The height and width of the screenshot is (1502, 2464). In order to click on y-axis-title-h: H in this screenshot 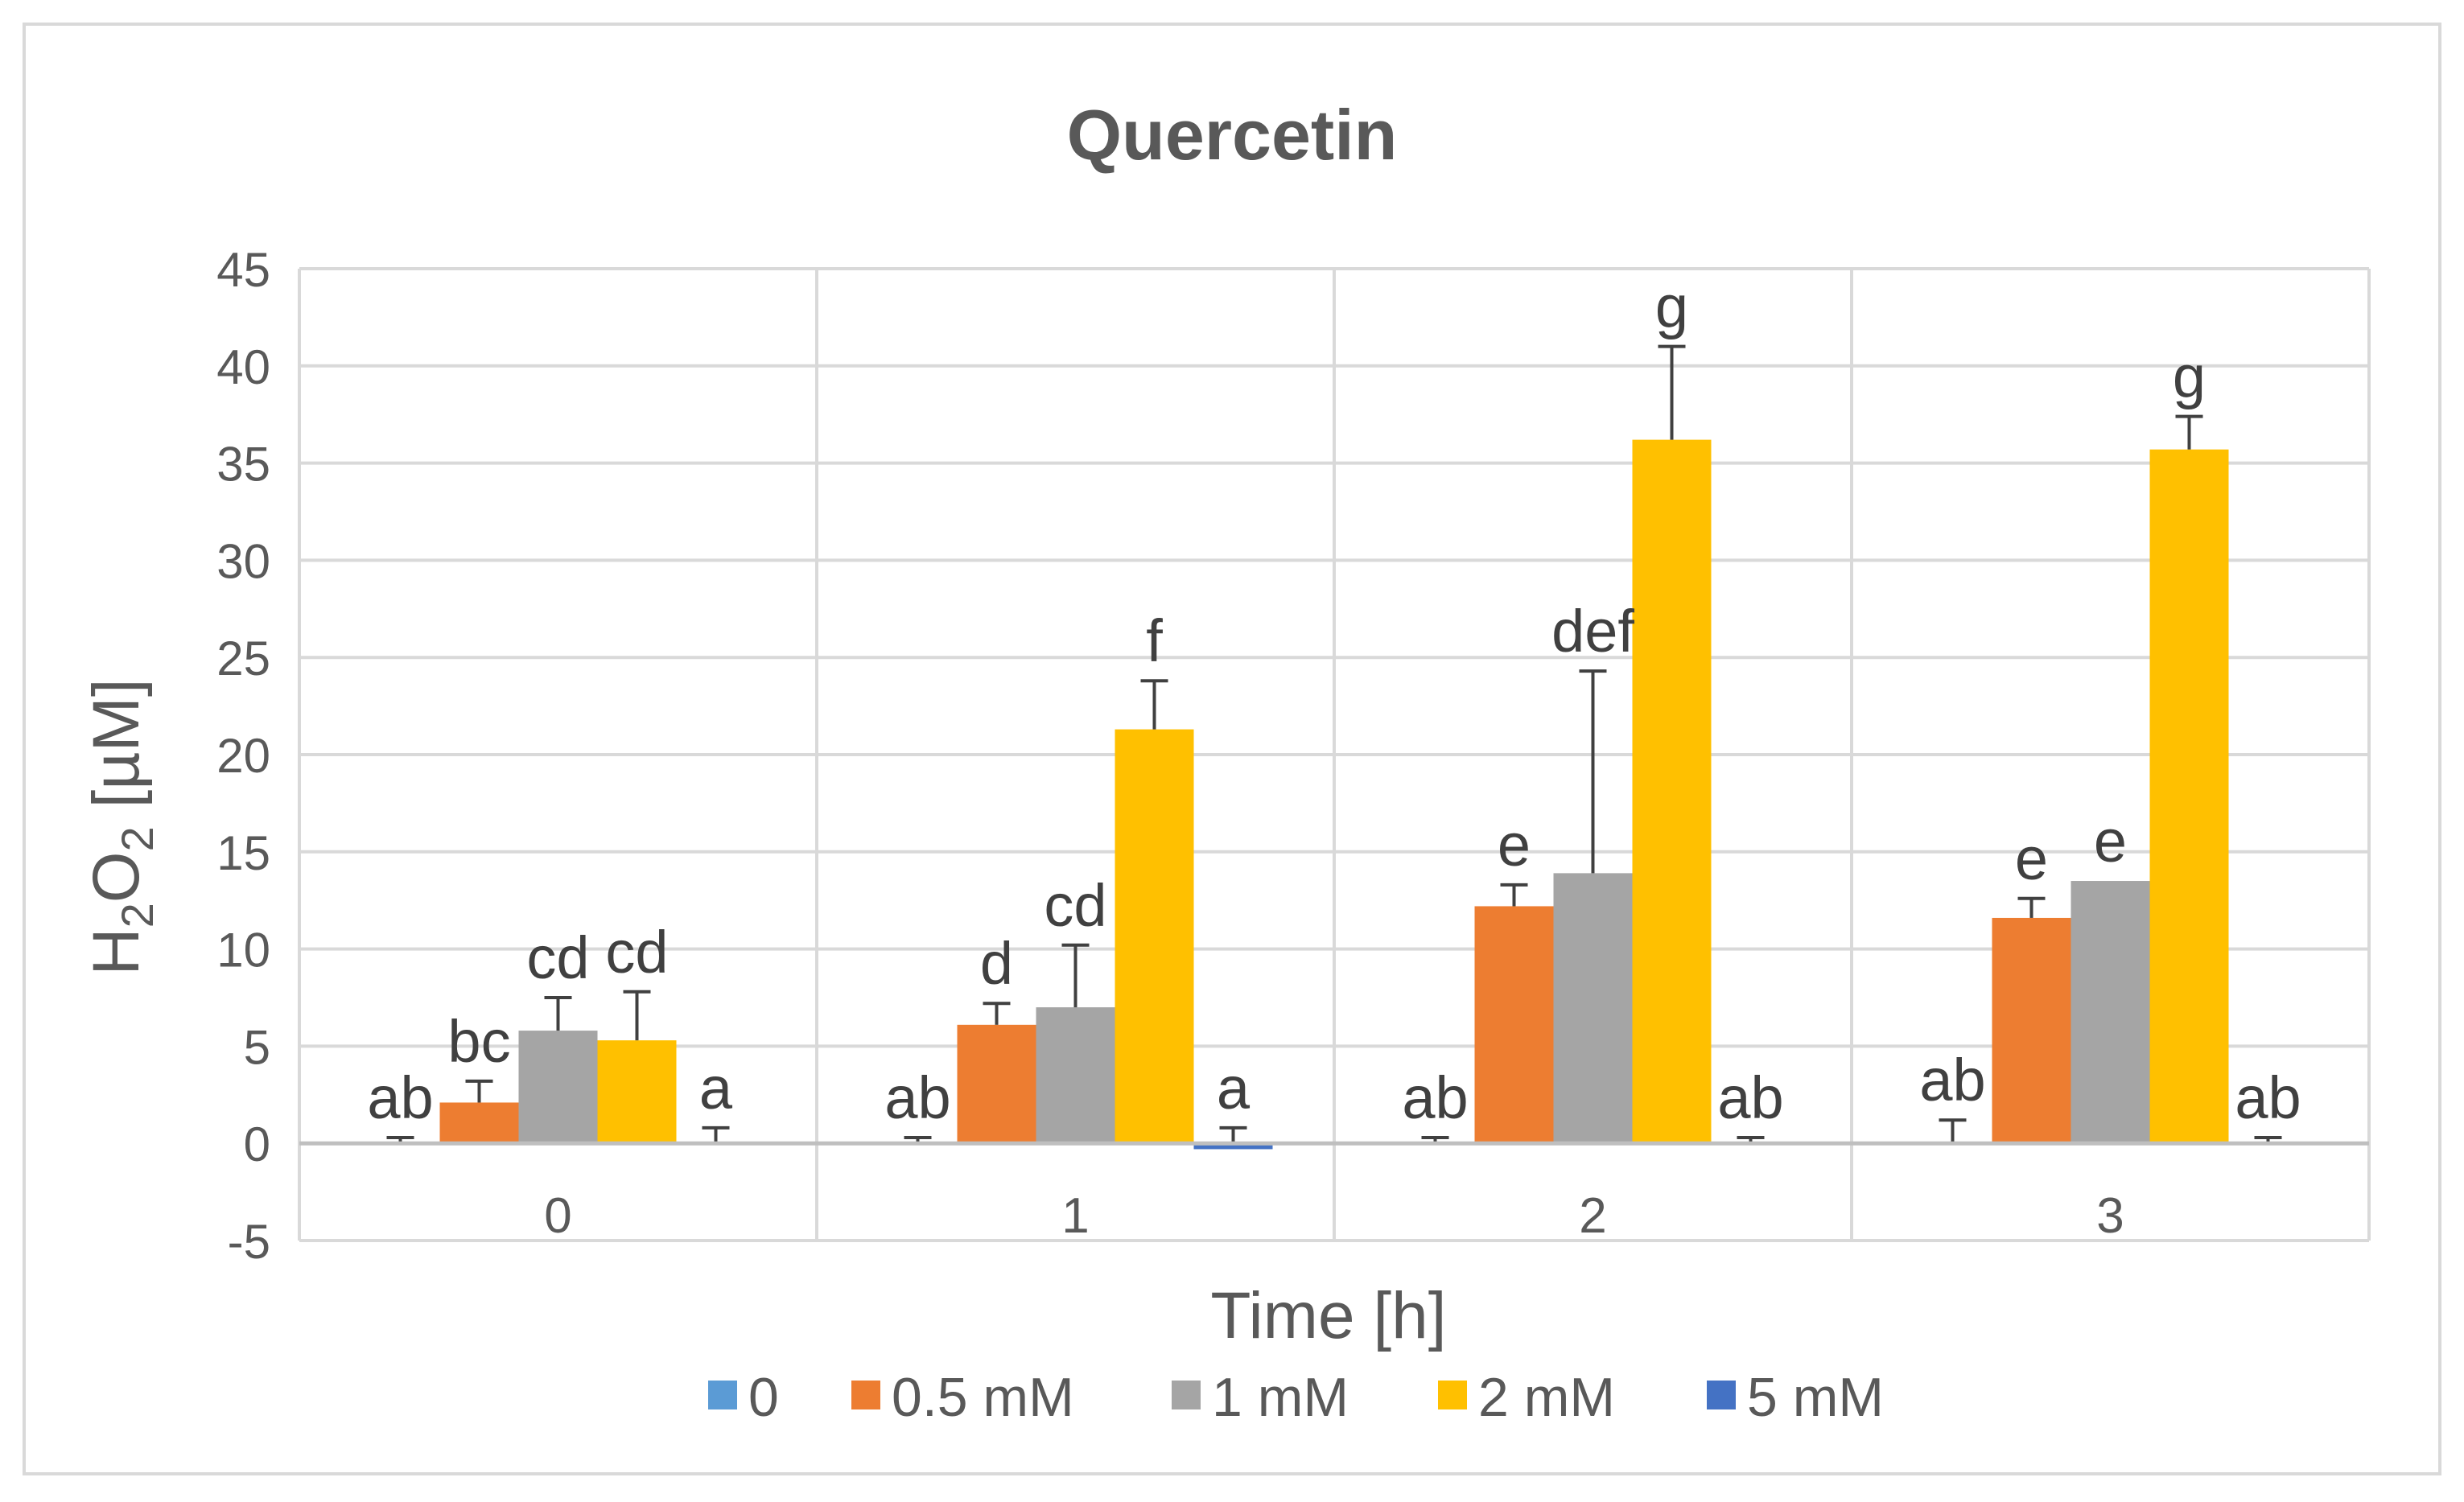, I will do `click(116, 951)`.